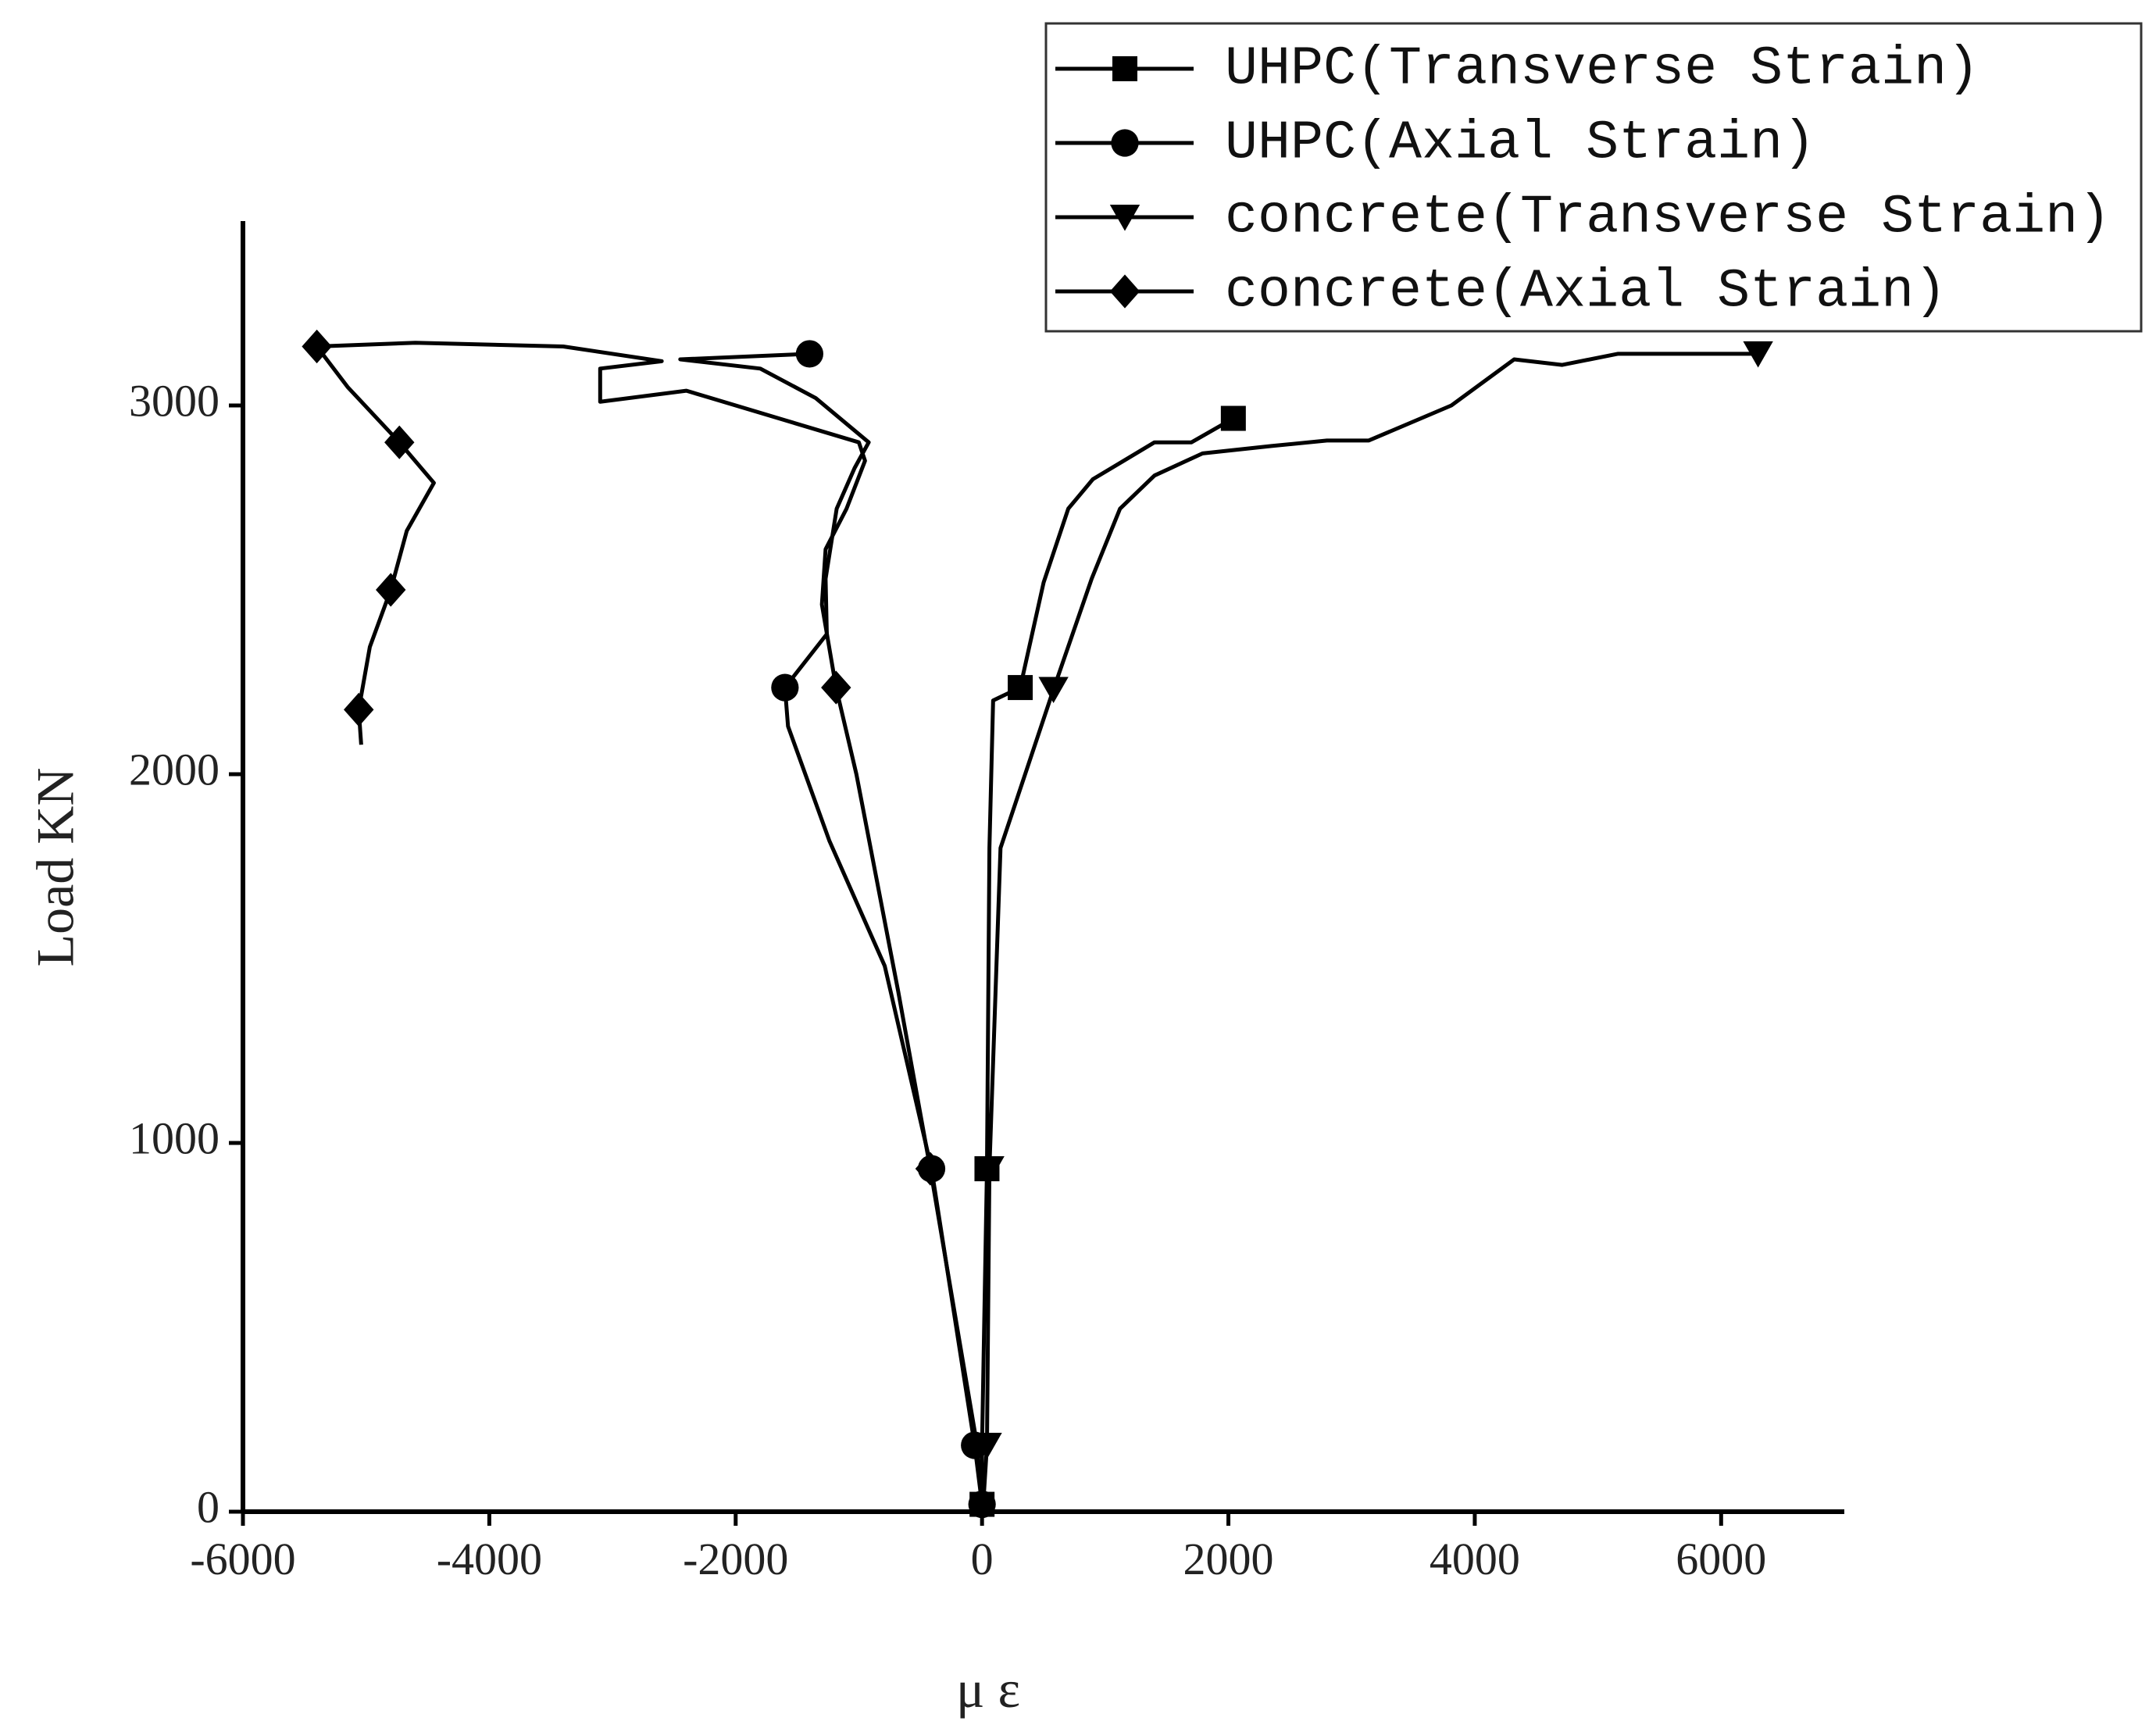  Describe the element at coordinates (983, 1559) in the screenshot. I see `x-tick-label: 0` at that location.